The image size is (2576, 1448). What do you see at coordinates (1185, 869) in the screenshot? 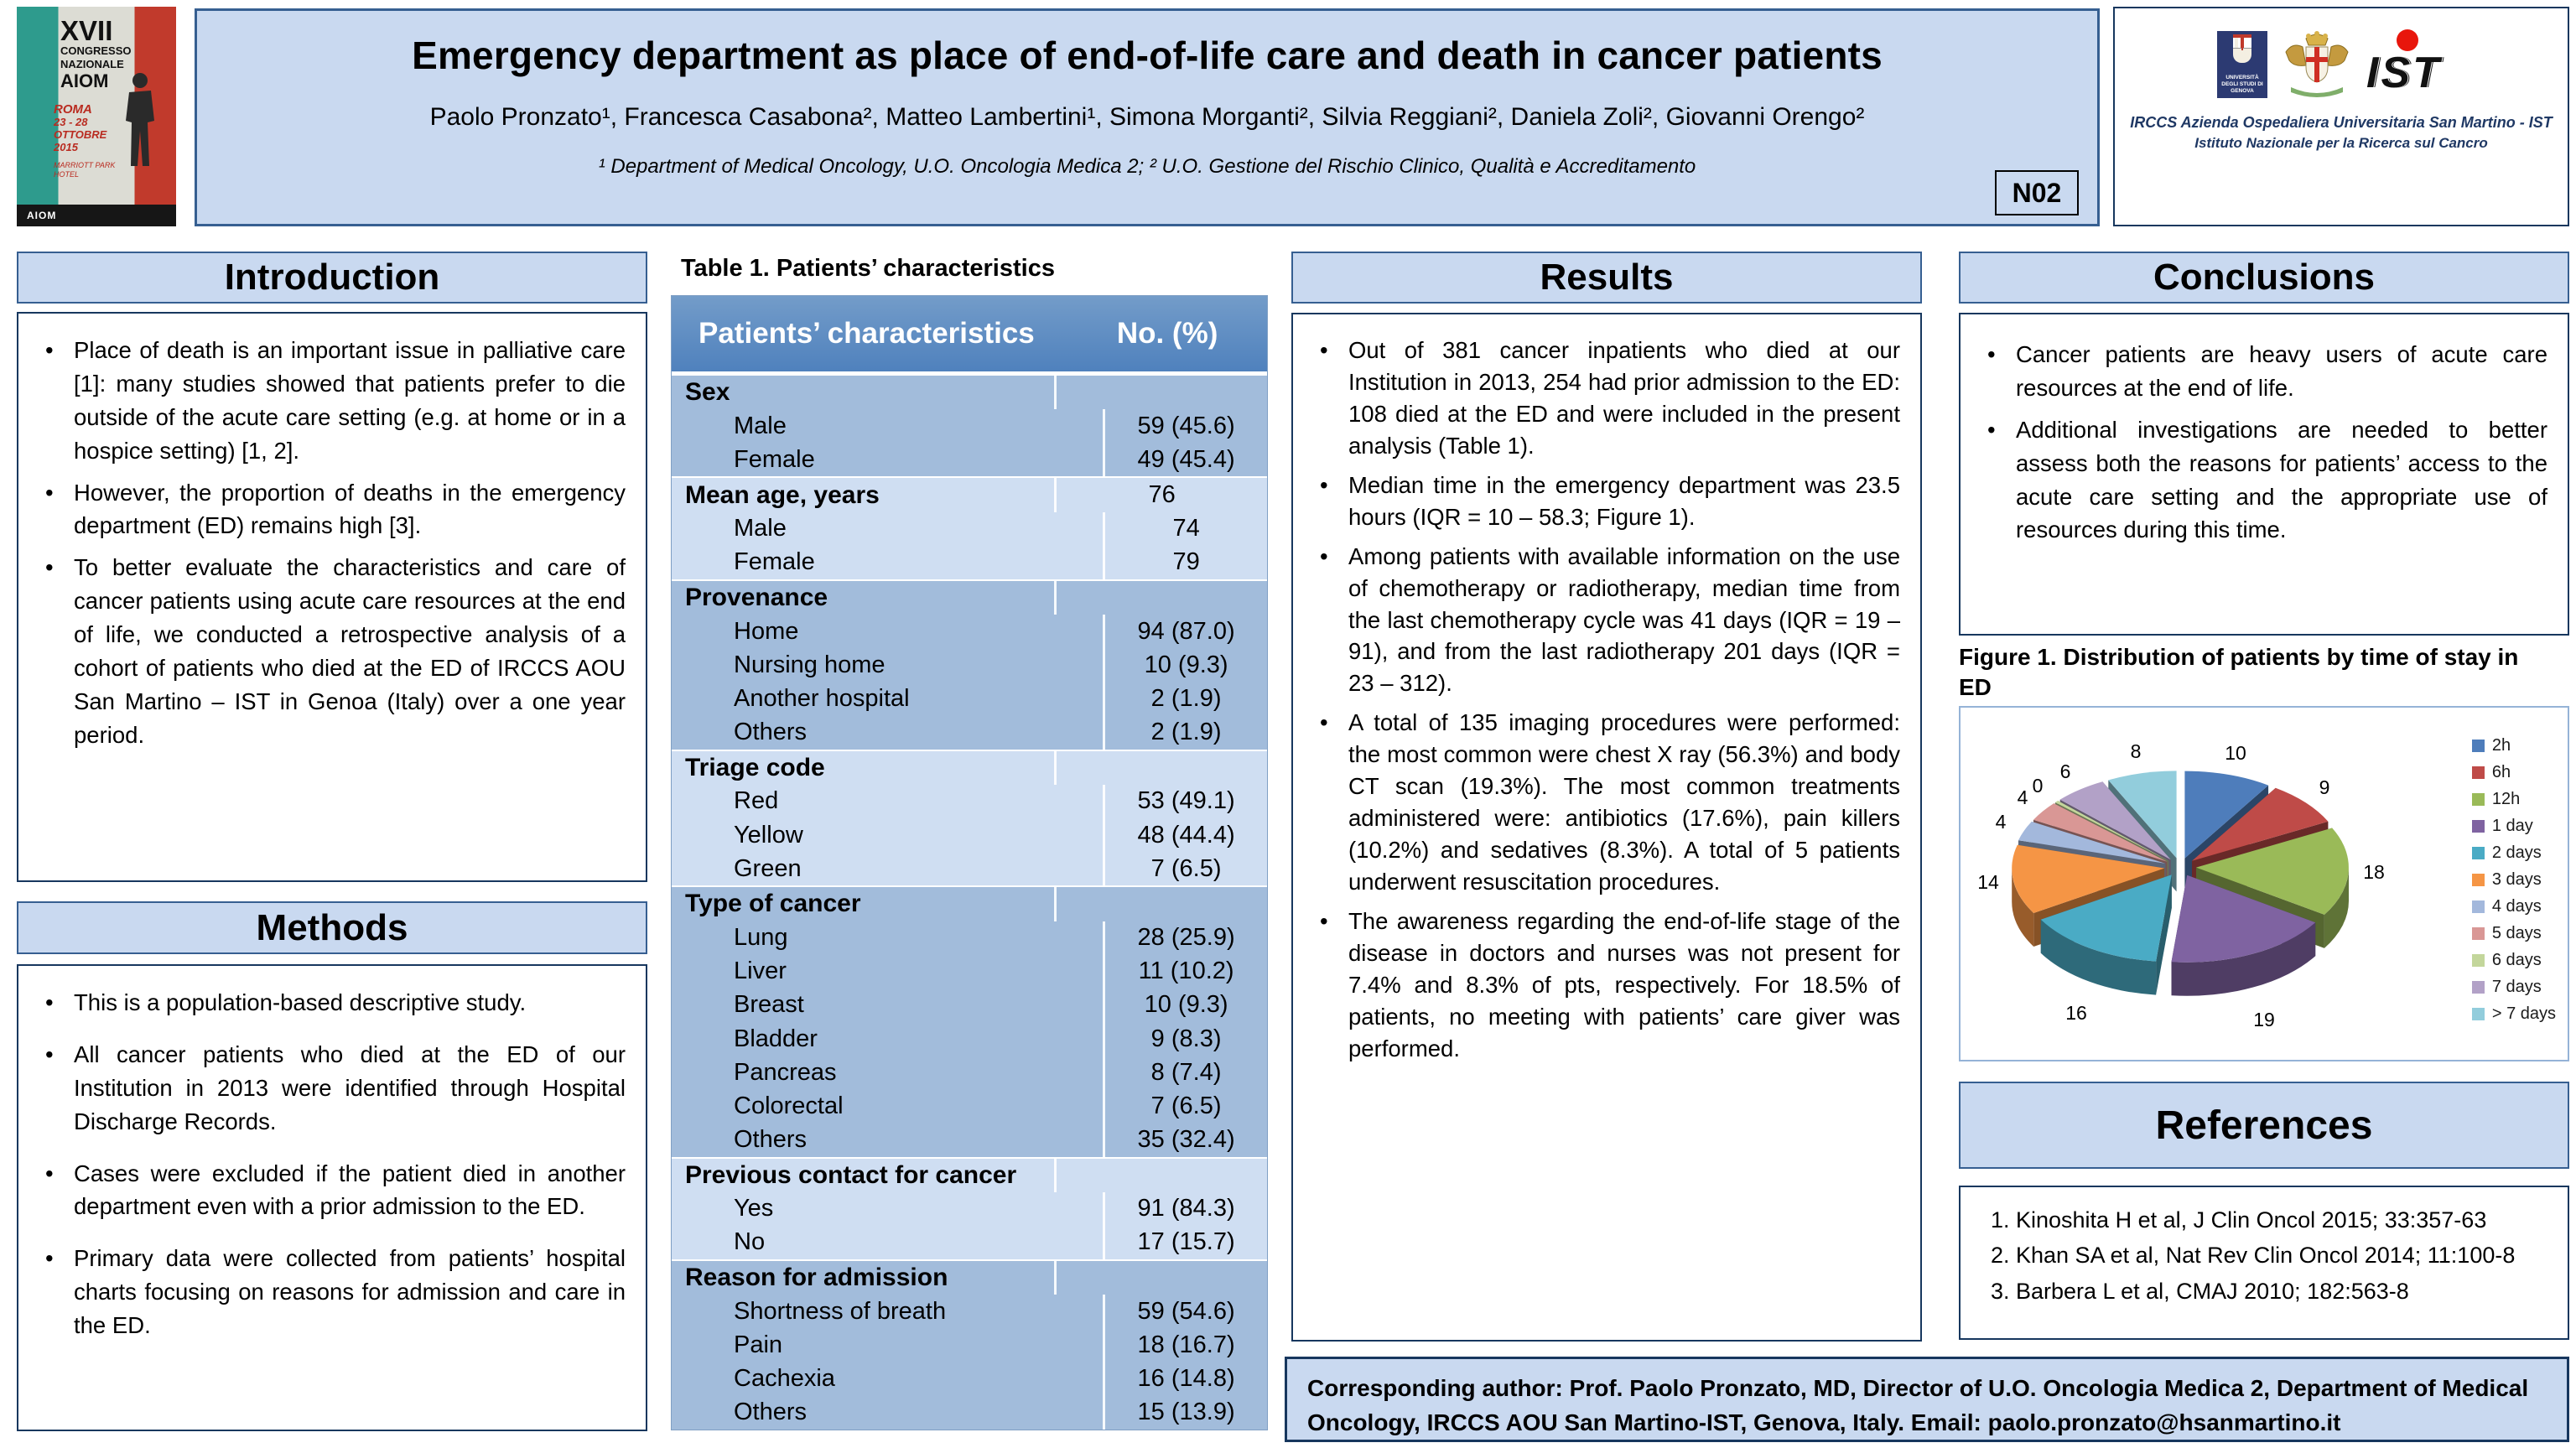
I see `table-cell-value: 7 (6.5)` at bounding box center [1185, 869].